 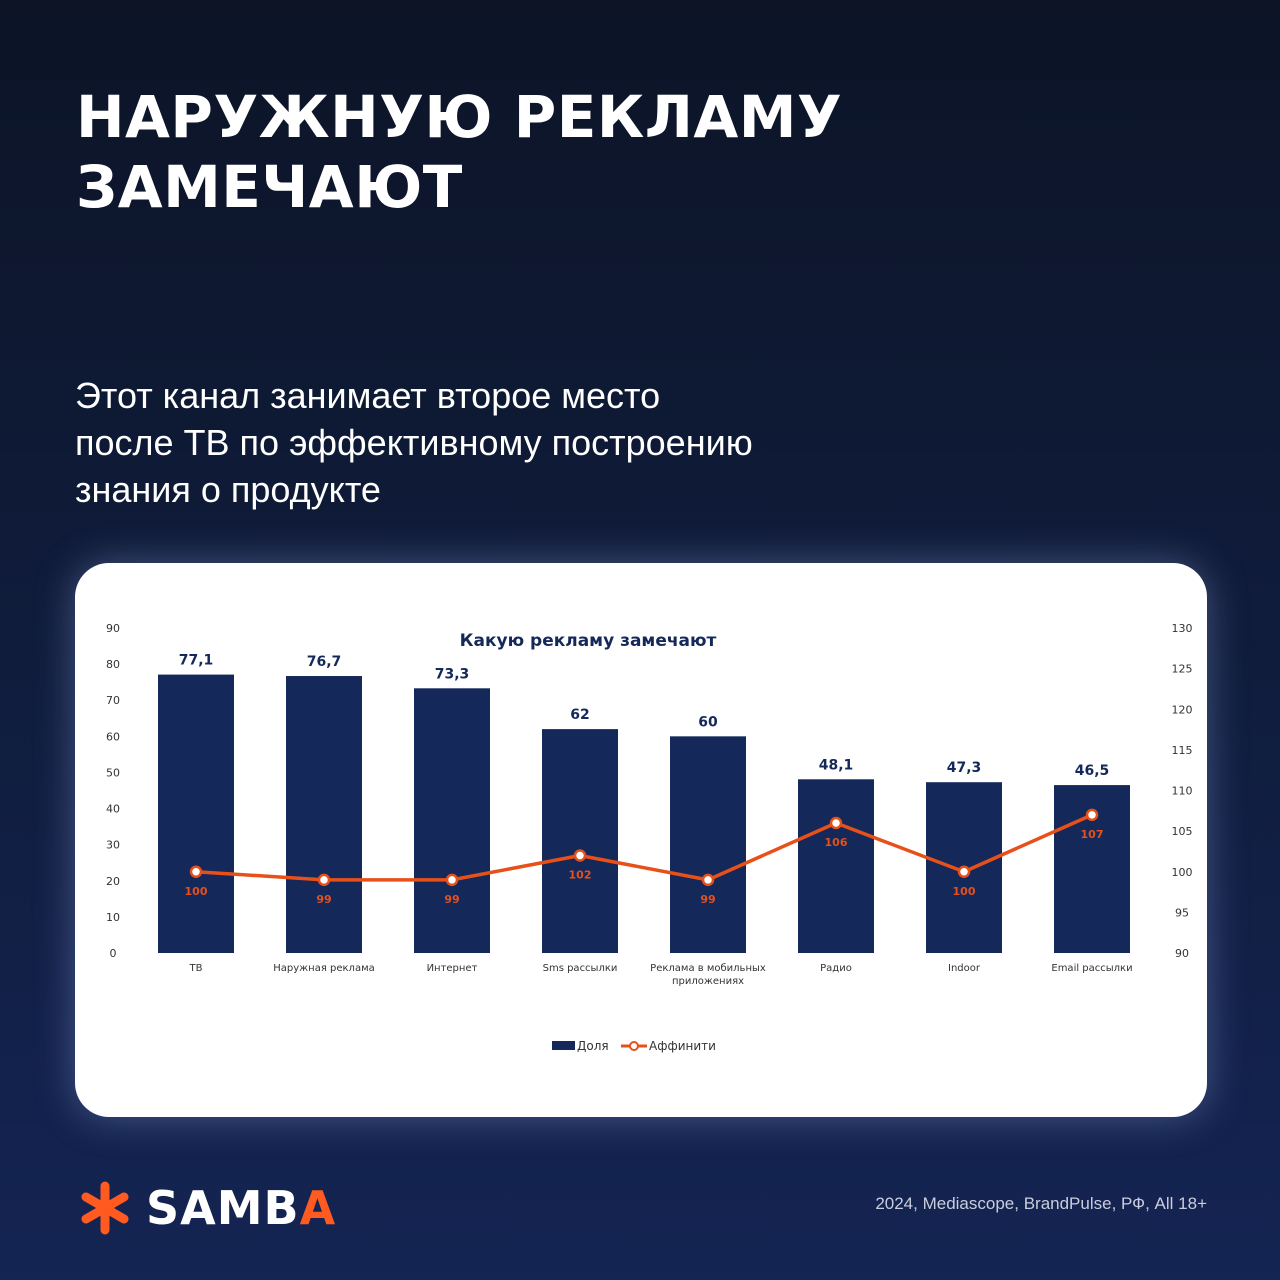 I want to click on chart-title: Какую рекламу замечают, so click(x=588, y=641).